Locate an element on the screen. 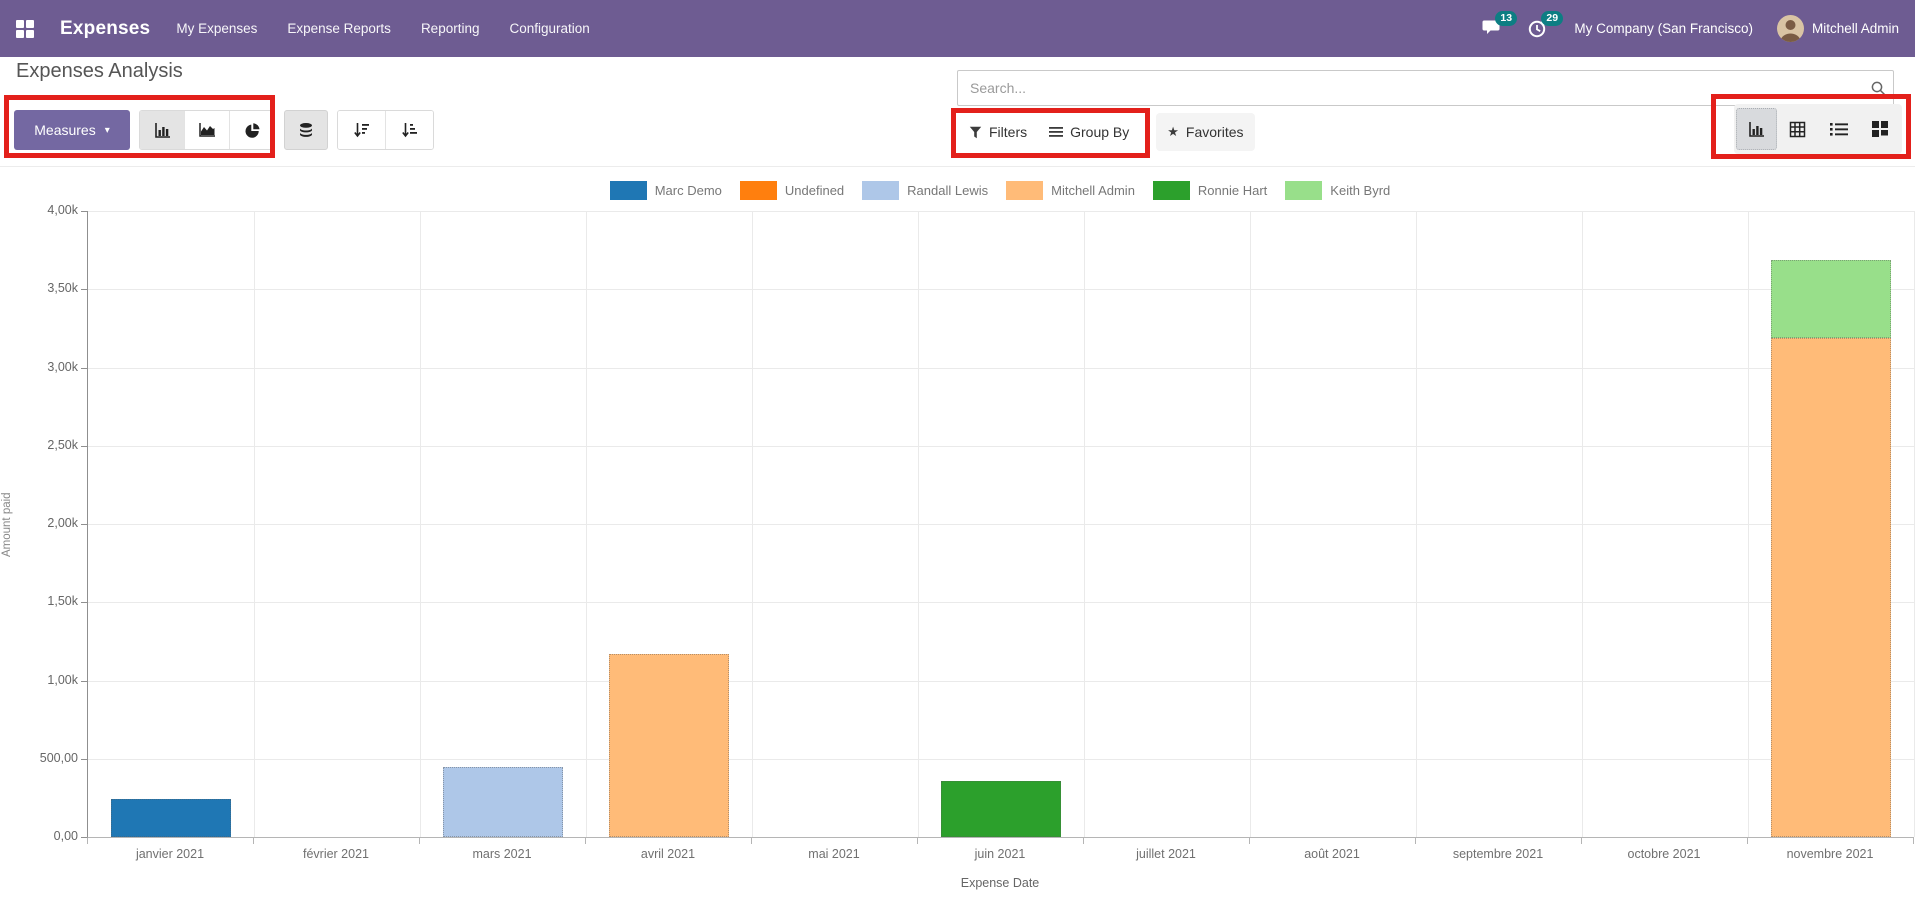  pie-chart-icon is located at coordinates (252, 130).